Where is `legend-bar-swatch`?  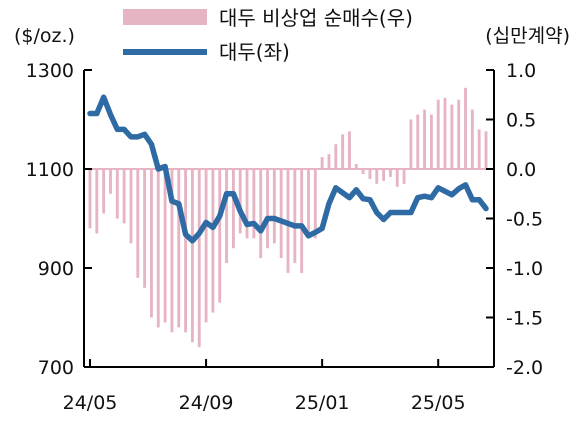 legend-bar-swatch is located at coordinates (165, 17).